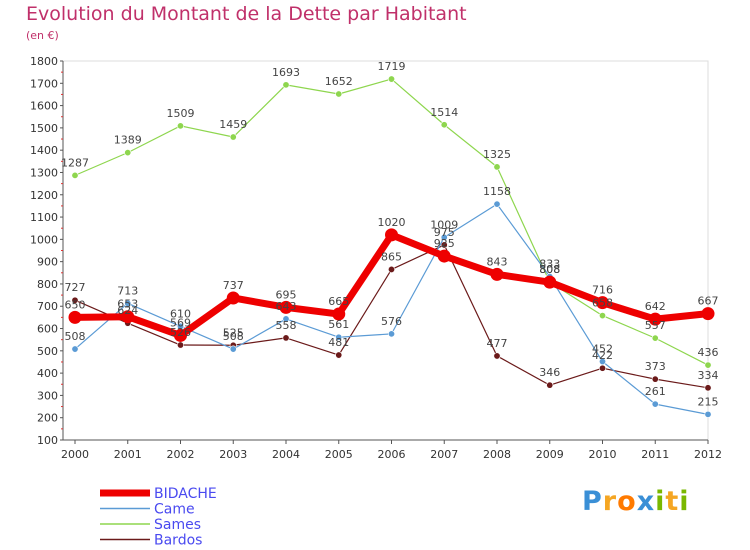  What do you see at coordinates (391, 321) in the screenshot?
I see `data-label: 576` at bounding box center [391, 321].